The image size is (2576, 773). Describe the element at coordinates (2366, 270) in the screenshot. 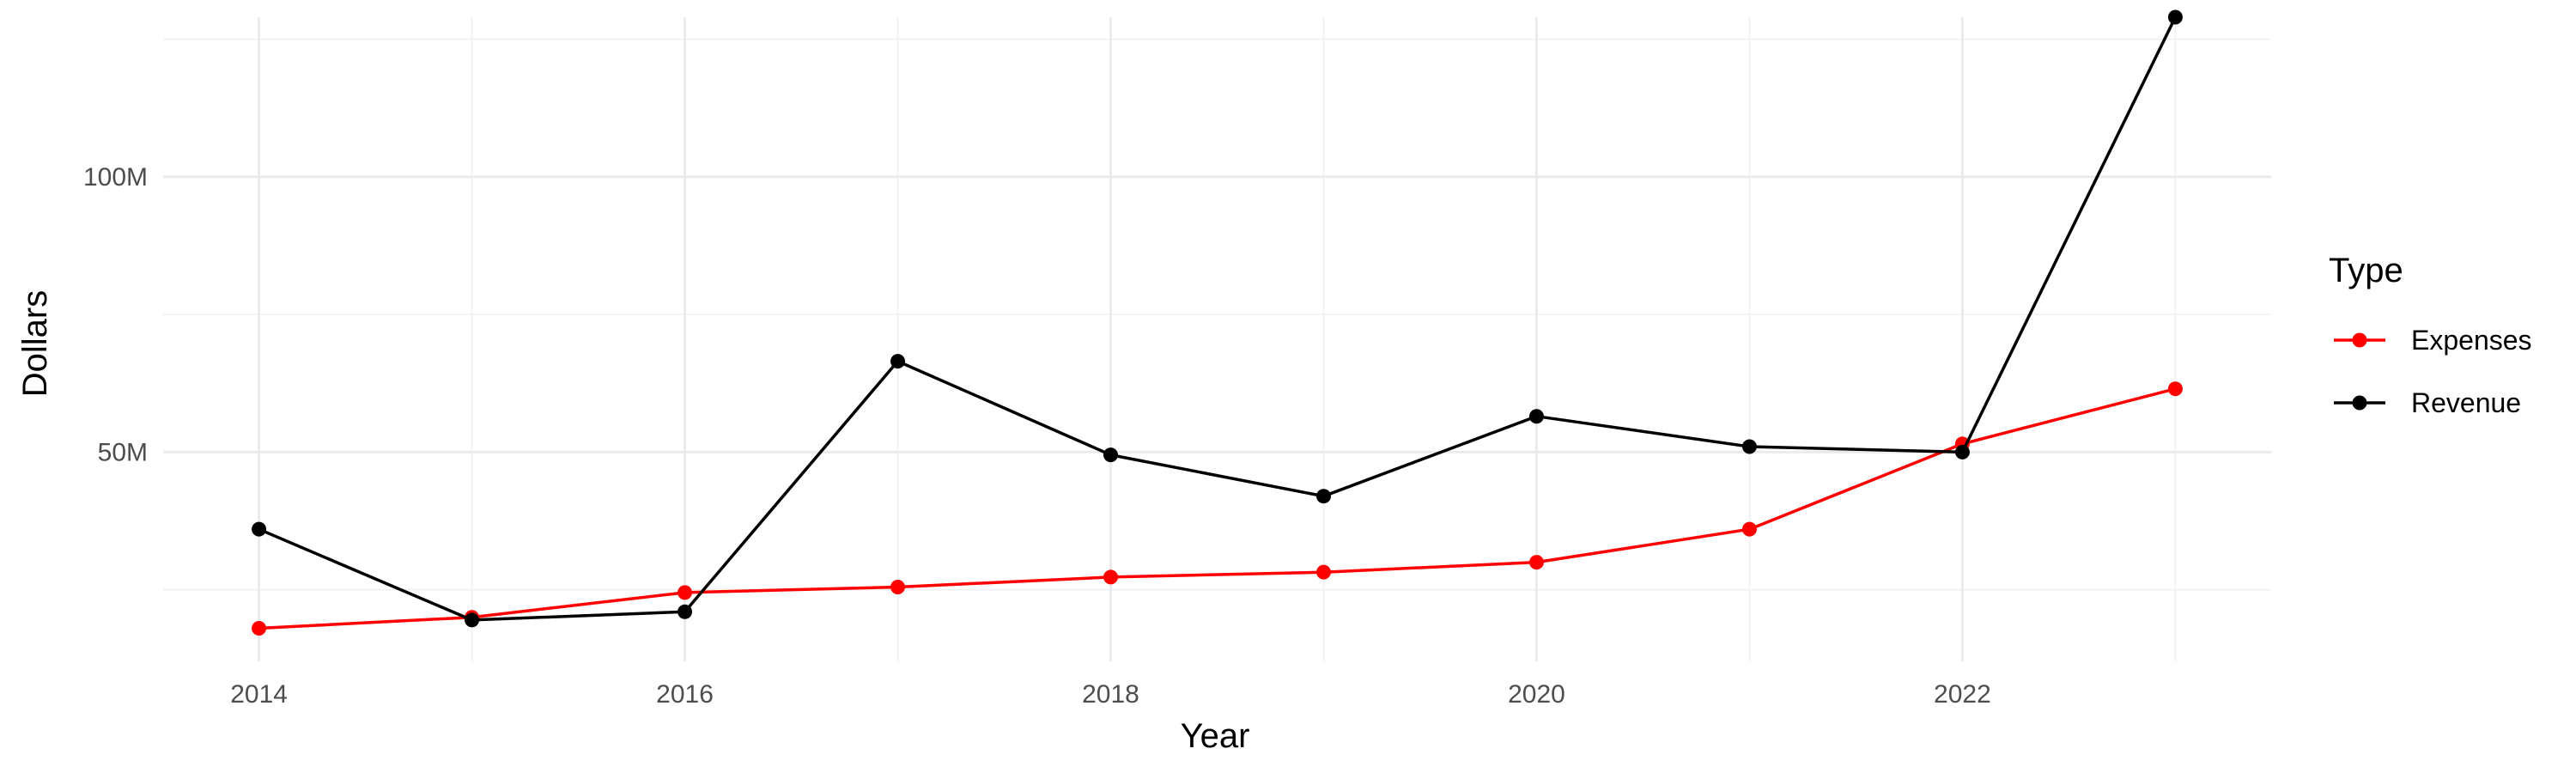

I see `legend-title: Type` at that location.